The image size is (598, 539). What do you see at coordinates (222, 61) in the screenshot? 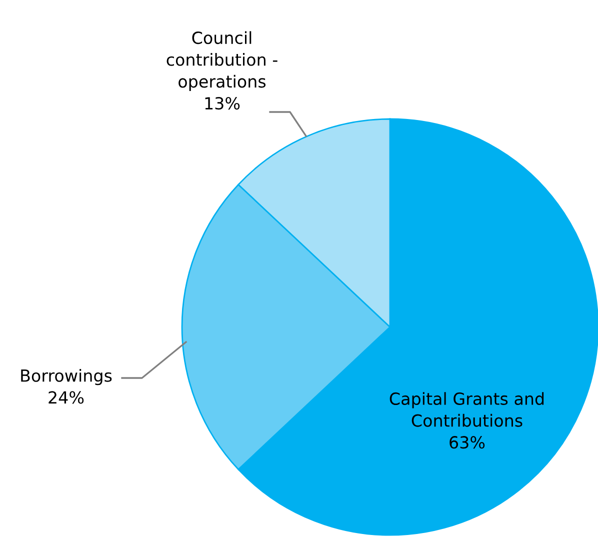
I see `slice-label: Council contribution - operations` at bounding box center [222, 61].